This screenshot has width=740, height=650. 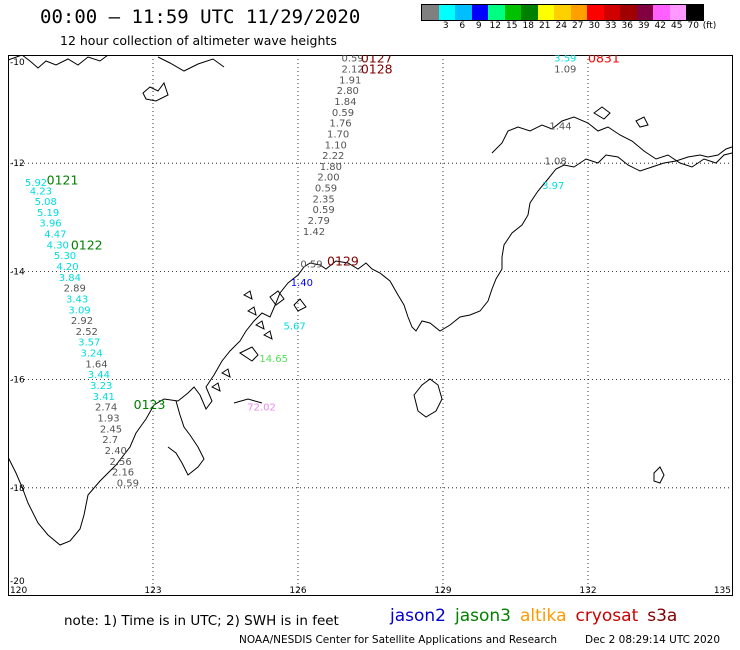 I want to click on color-scale-label: 21, so click(x=545, y=26).